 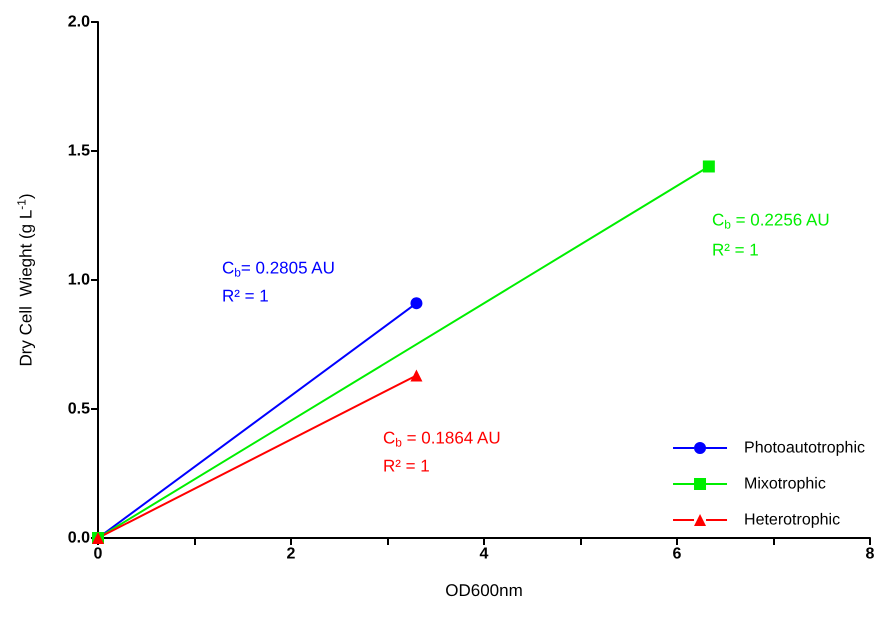 What do you see at coordinates (805, 448) in the screenshot?
I see `legend-label: Photoautotrophic` at bounding box center [805, 448].